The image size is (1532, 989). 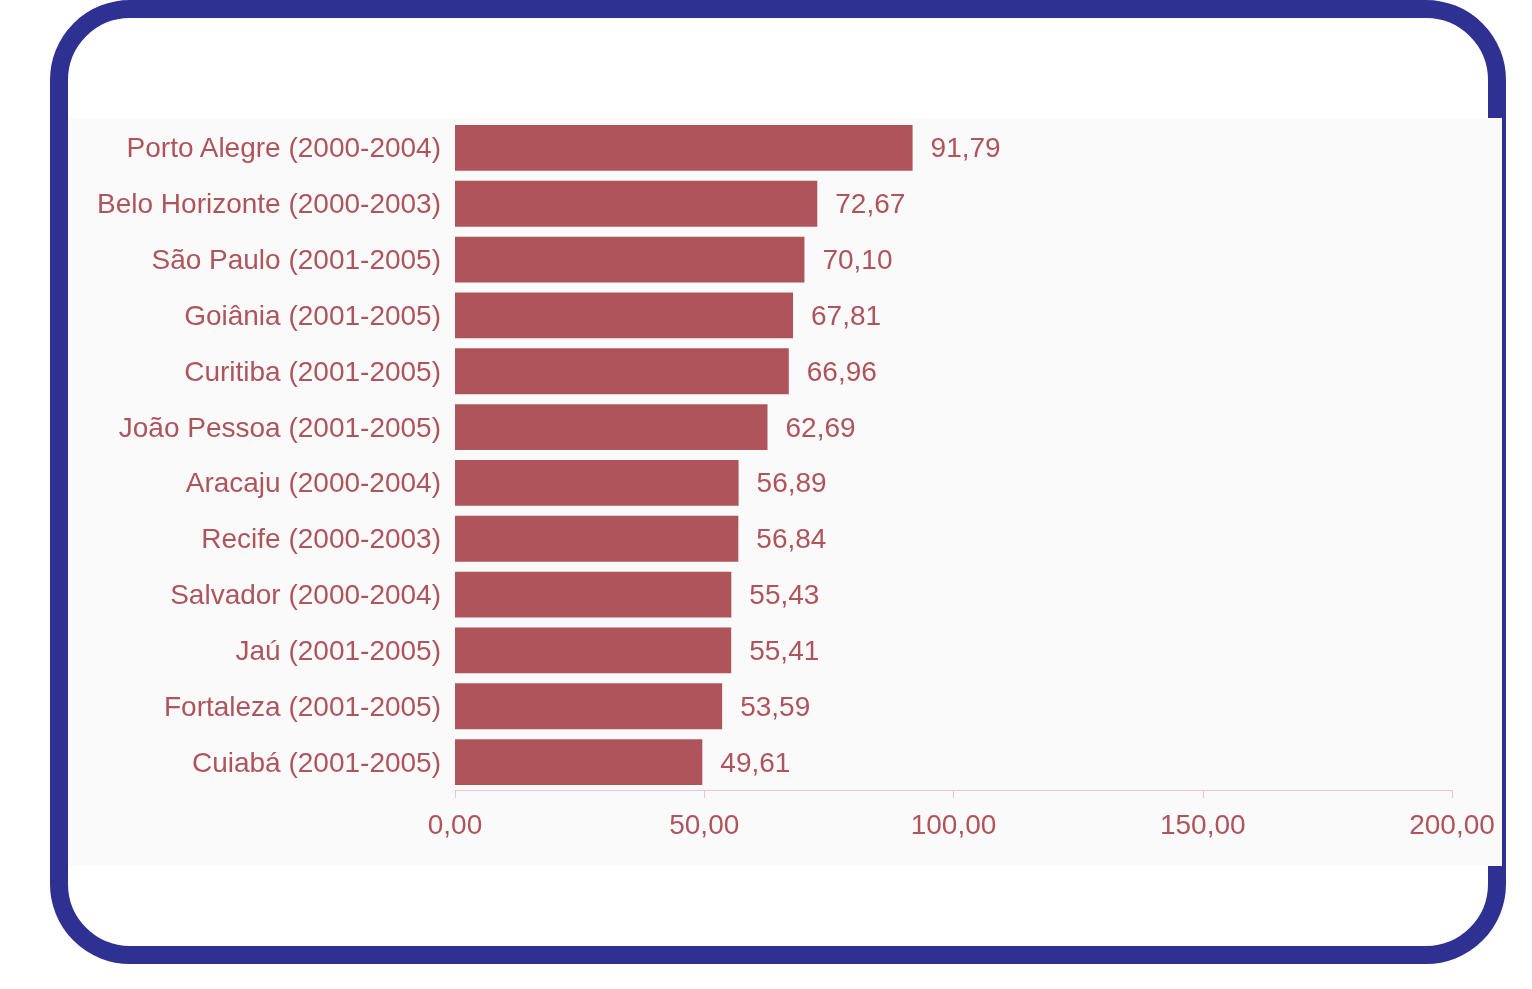 I want to click on y-tick-label: Jaú (2001-2005), so click(x=338, y=650).